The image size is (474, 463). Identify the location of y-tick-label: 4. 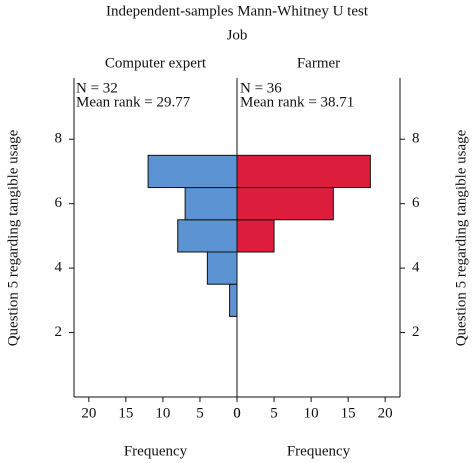
(59, 268).